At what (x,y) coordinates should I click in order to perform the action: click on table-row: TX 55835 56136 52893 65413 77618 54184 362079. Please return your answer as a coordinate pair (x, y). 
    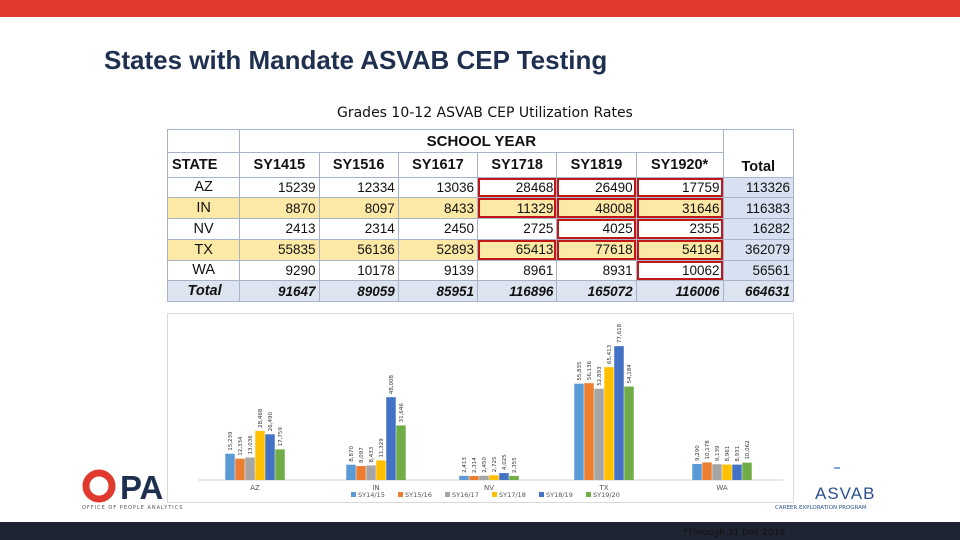
    Looking at the image, I should click on (480, 249).